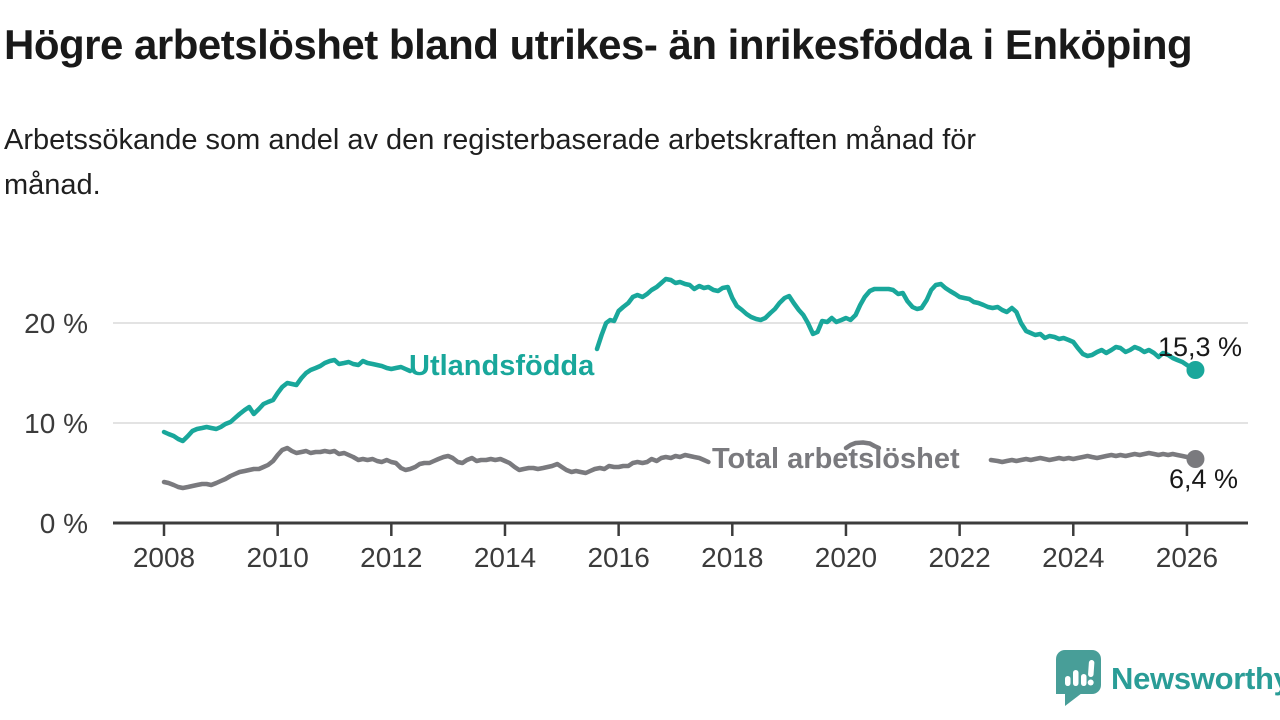  Describe the element at coordinates (1187, 557) in the screenshot. I see `x-axis-tick-label: 2026` at that location.